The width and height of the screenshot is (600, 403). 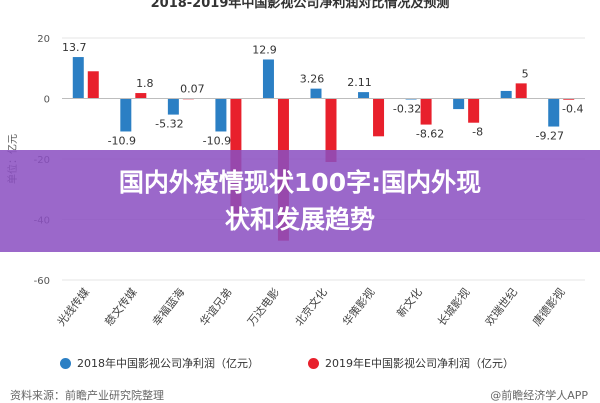 I want to click on x-tick-label: 幸福蓝海, so click(x=168, y=306).